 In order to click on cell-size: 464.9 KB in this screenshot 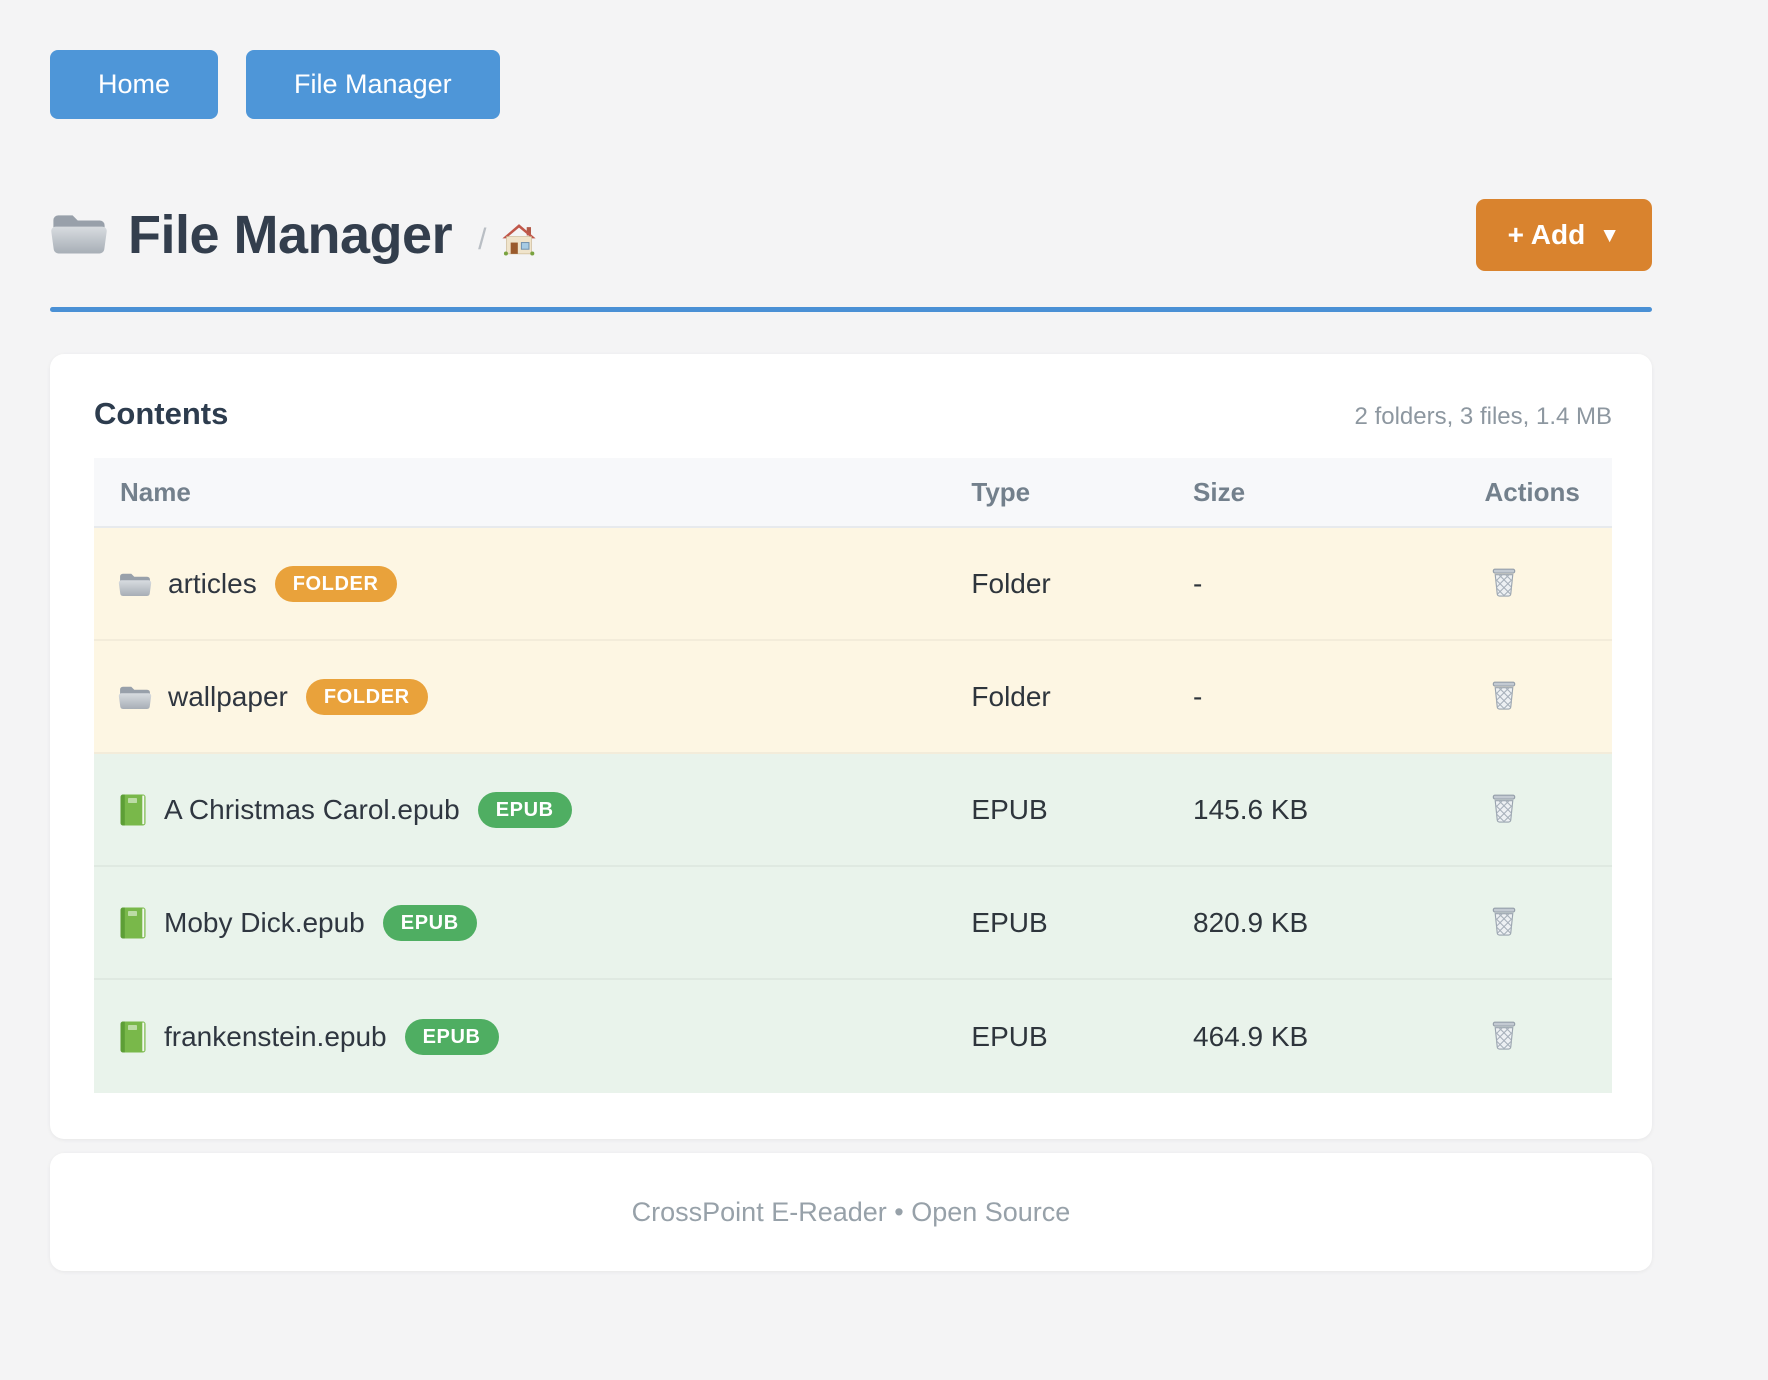, I will do `click(1251, 1036)`.